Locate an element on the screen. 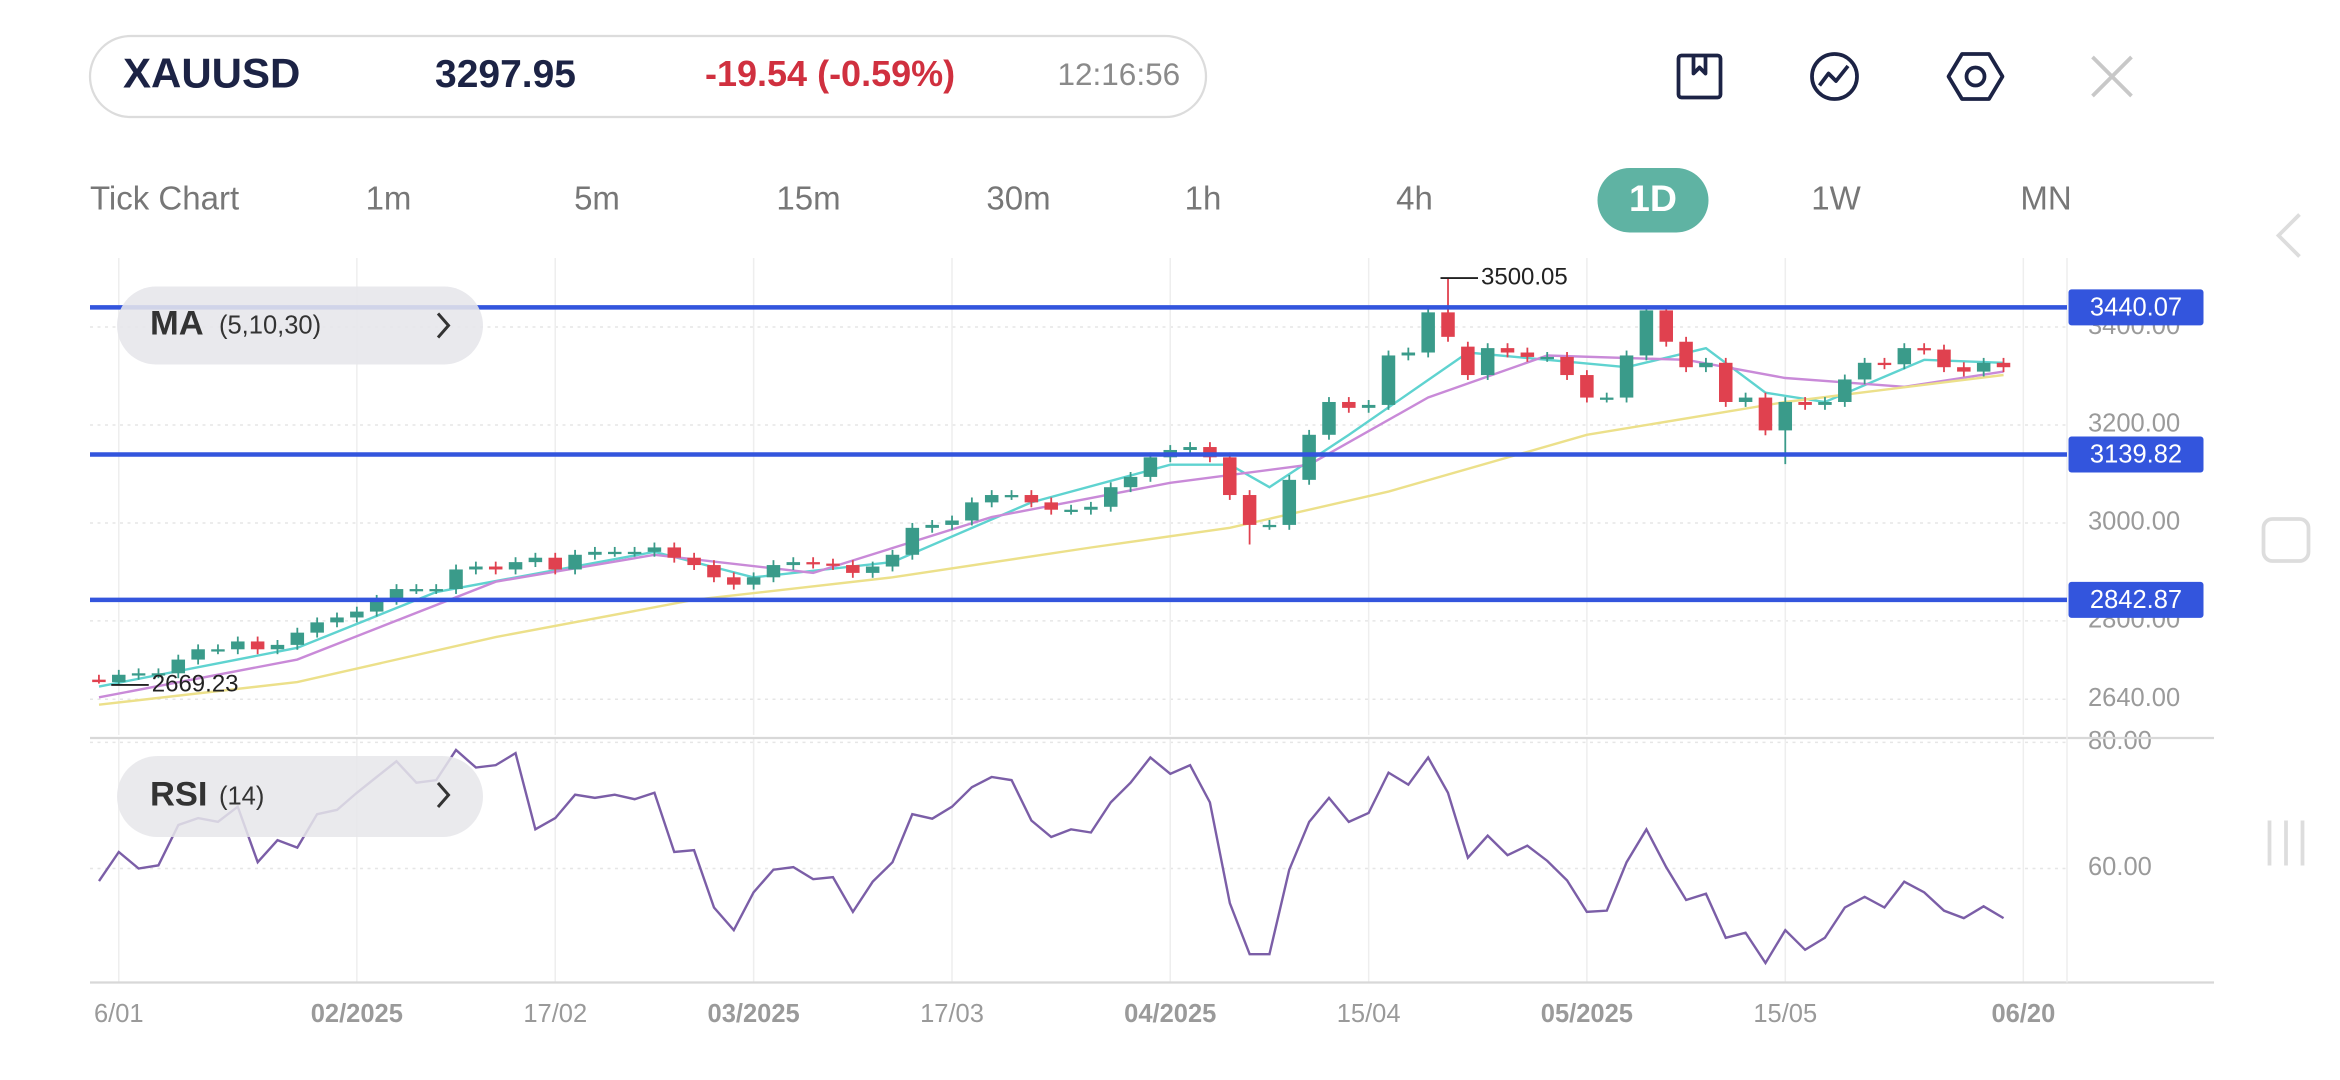  x-tick-label: 03/2025 is located at coordinates (754, 1014).